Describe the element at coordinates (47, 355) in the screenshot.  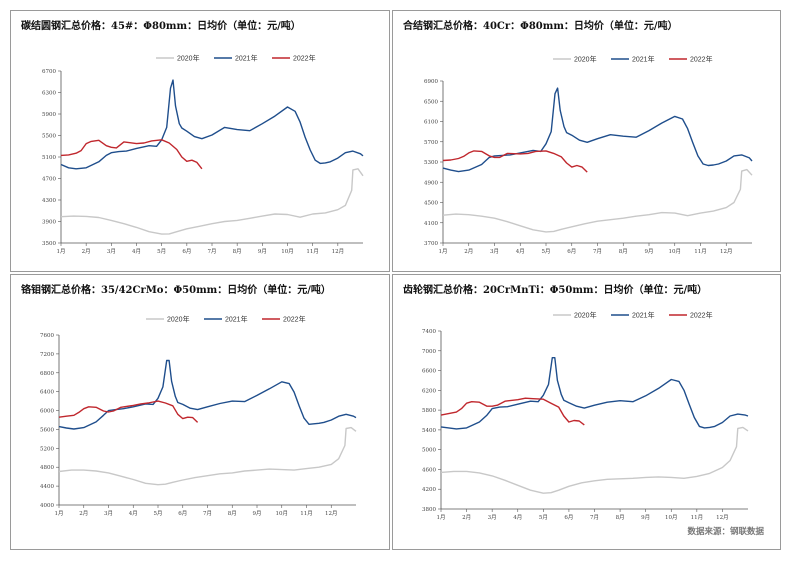
I see `y-tick-label: 7200` at that location.